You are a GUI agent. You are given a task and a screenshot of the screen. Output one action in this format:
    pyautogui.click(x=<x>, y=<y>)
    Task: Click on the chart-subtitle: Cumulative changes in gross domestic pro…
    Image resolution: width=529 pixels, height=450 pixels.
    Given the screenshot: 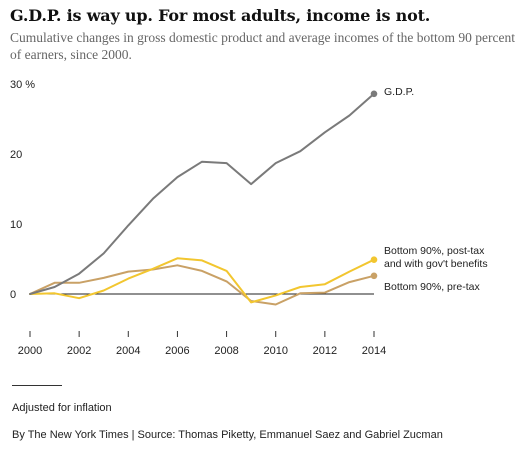 What is the action you would take?
    pyautogui.click(x=262, y=46)
    